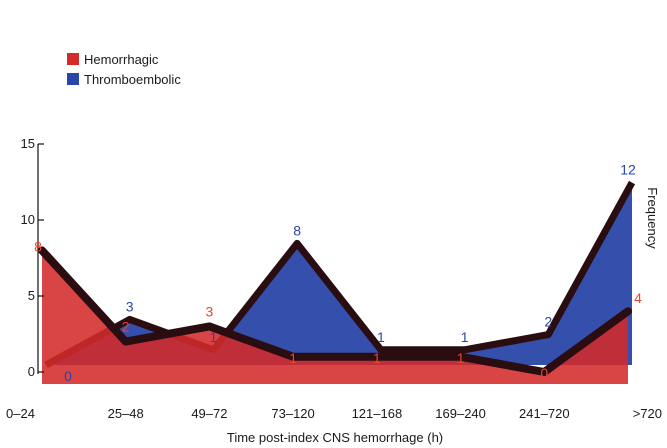 Image resolution: width=667 pixels, height=448 pixels. I want to click on y-axis-title: Frequency, so click(652, 218).